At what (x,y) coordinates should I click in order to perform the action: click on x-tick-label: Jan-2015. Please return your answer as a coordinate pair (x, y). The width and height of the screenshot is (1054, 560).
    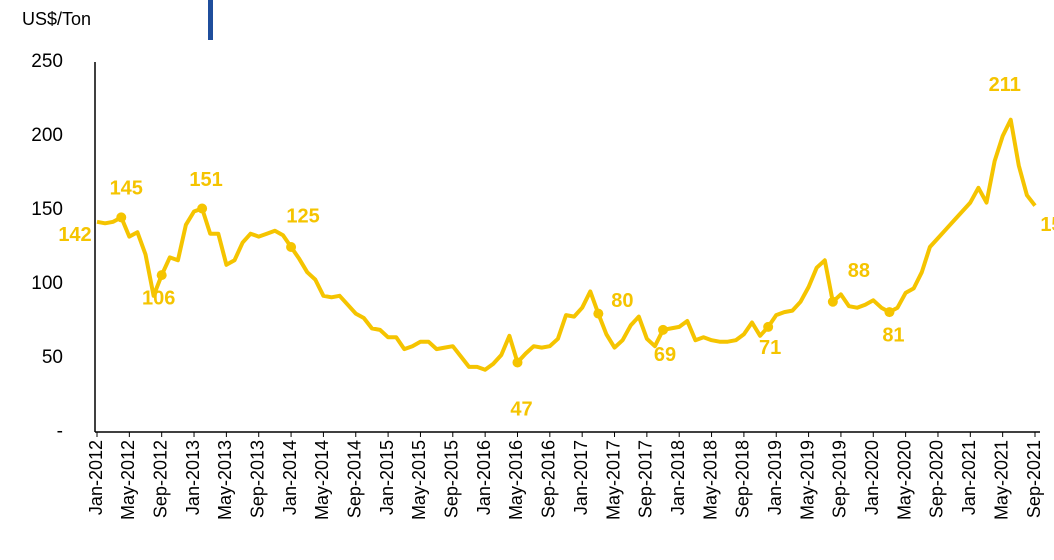
    Looking at the image, I should click on (387, 477).